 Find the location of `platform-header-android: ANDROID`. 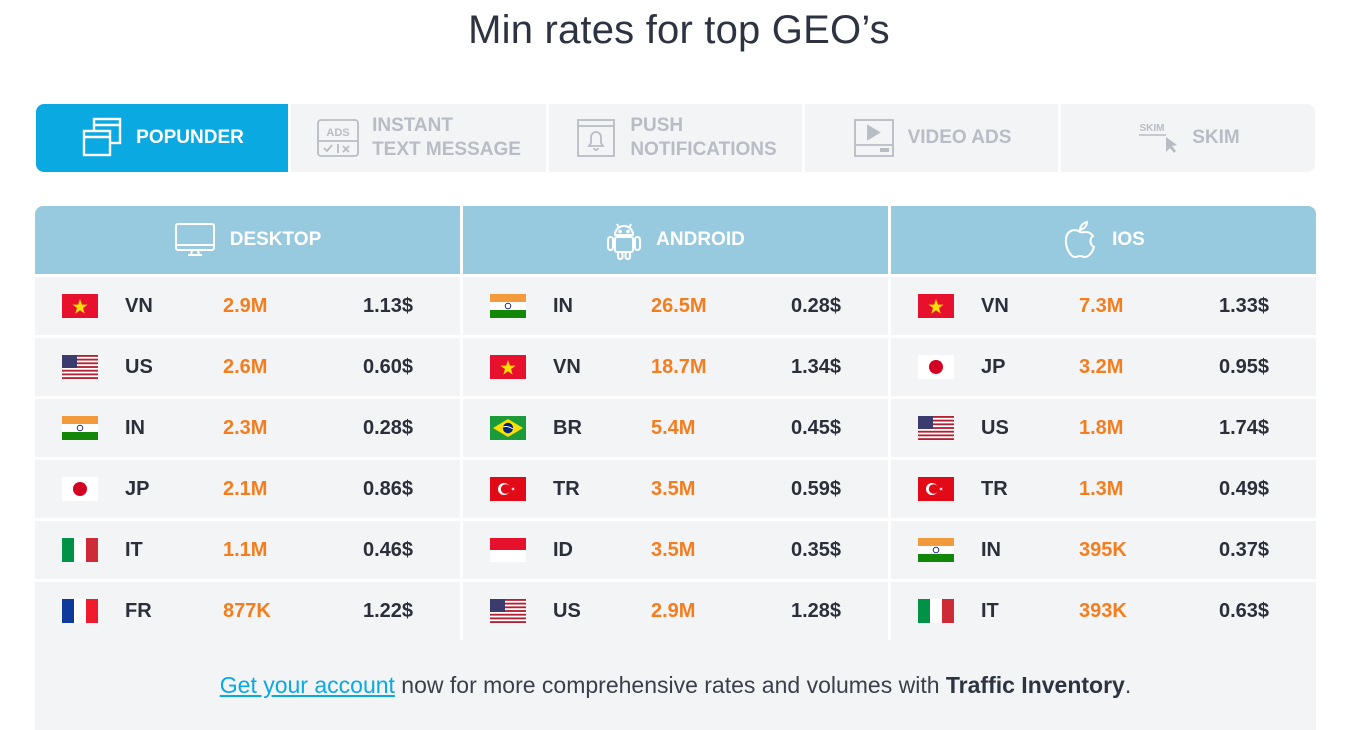

platform-header-android: ANDROID is located at coordinates (675, 240).